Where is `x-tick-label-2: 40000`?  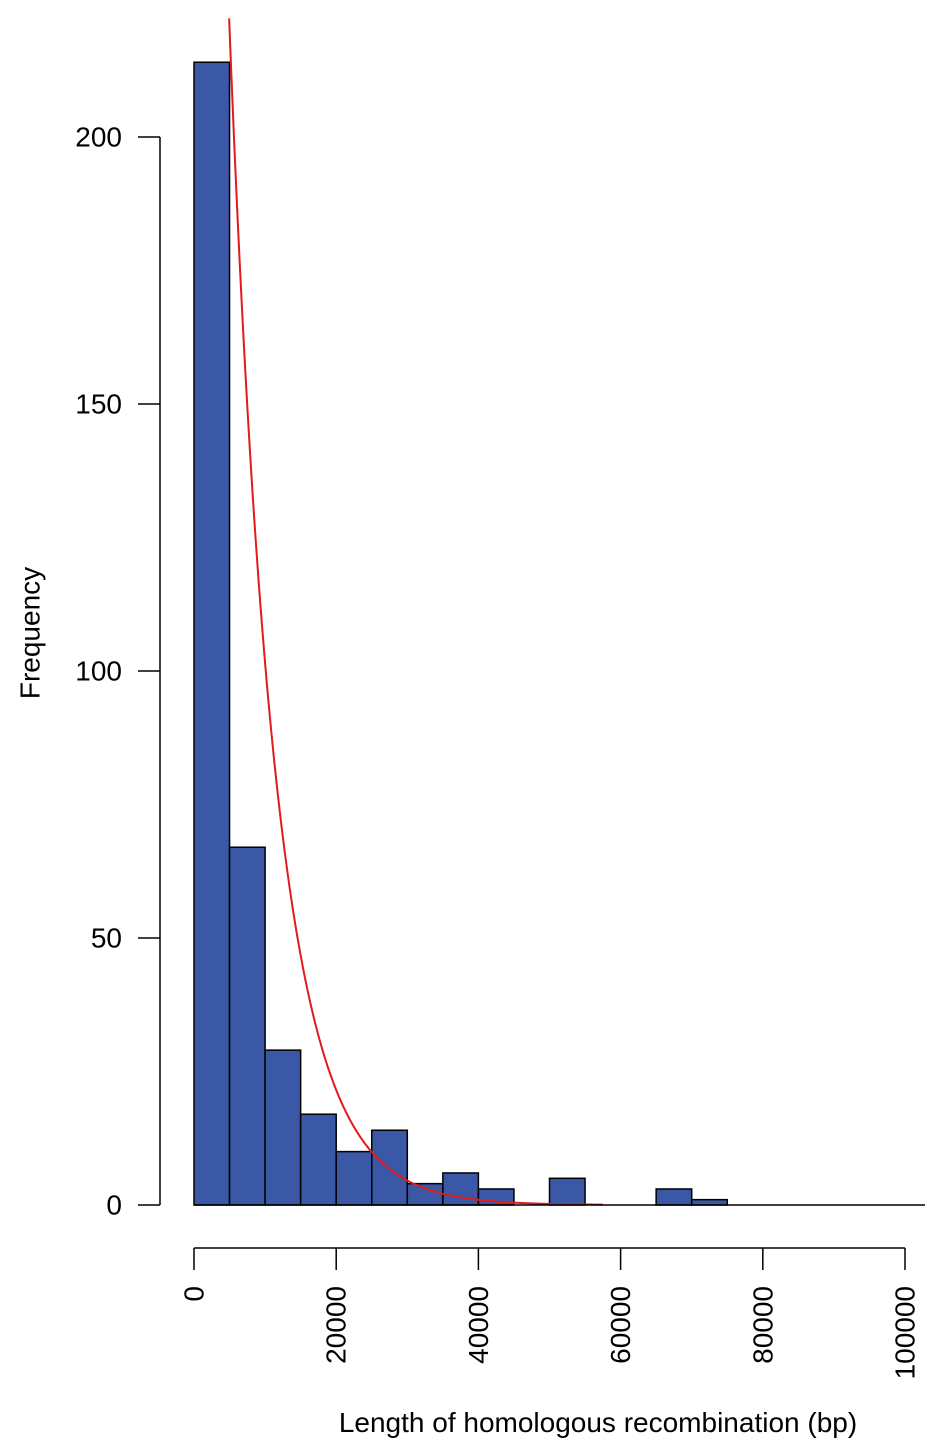 x-tick-label-2: 40000 is located at coordinates (478, 1325).